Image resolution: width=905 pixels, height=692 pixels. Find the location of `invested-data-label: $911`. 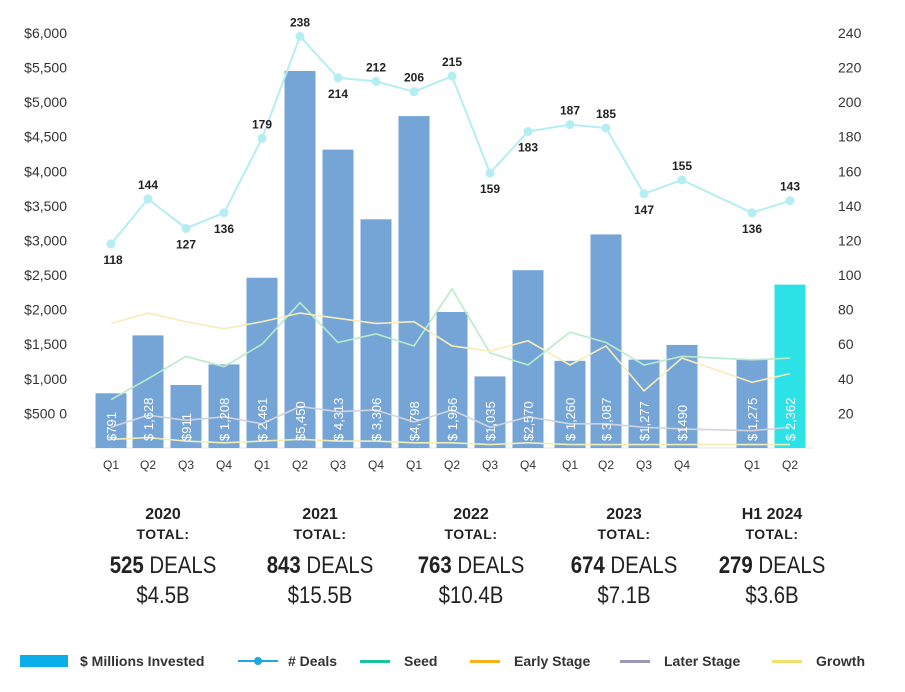

invested-data-label: $911 is located at coordinates (186, 427).